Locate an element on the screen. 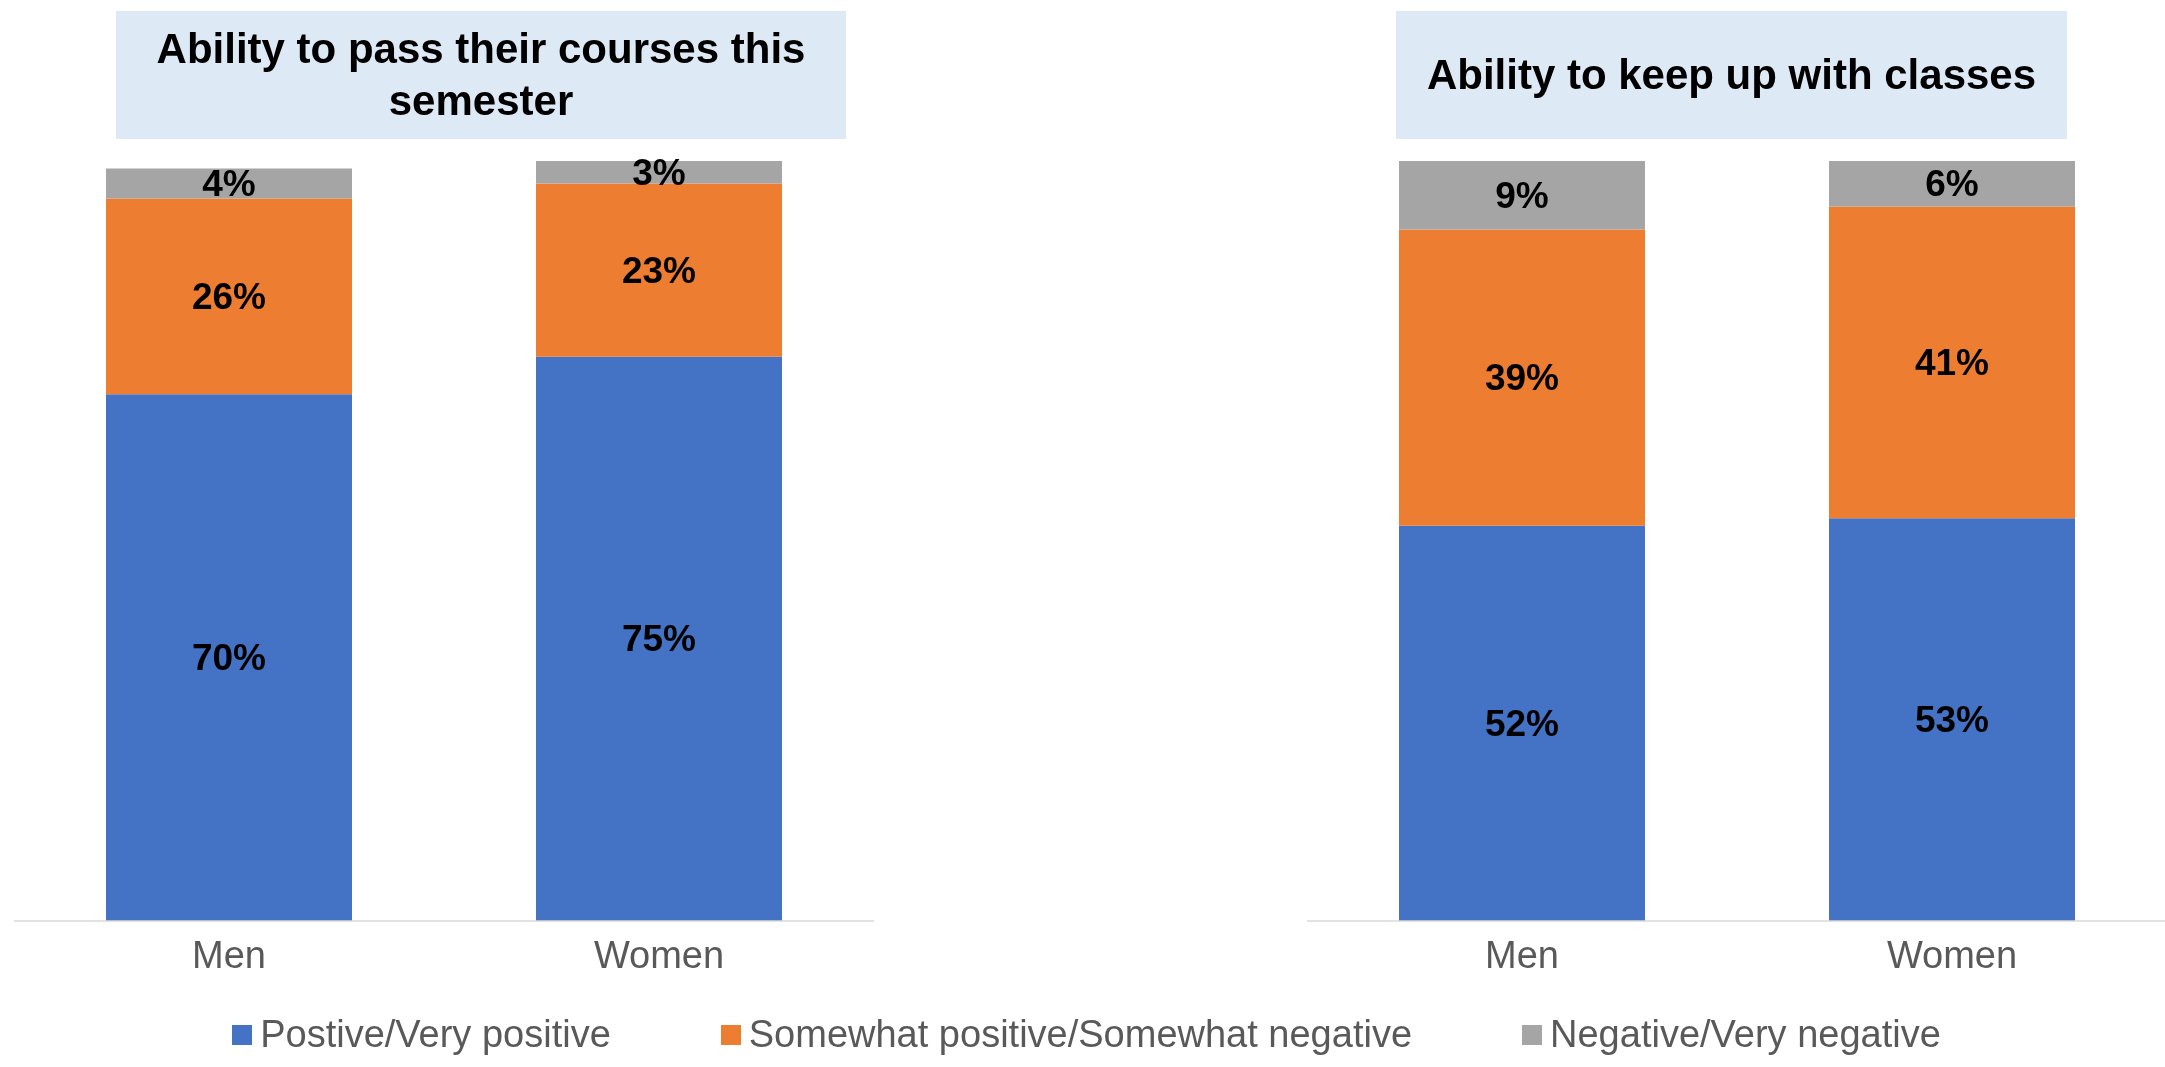  data-label: 52% is located at coordinates (1522, 723).